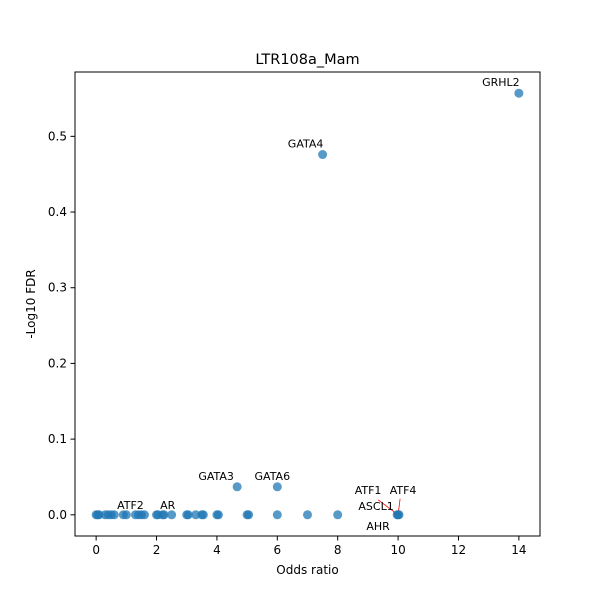 This screenshot has width=600, height=604. Describe the element at coordinates (57, 515) in the screenshot. I see `y-tick-label: 0.0` at that location.